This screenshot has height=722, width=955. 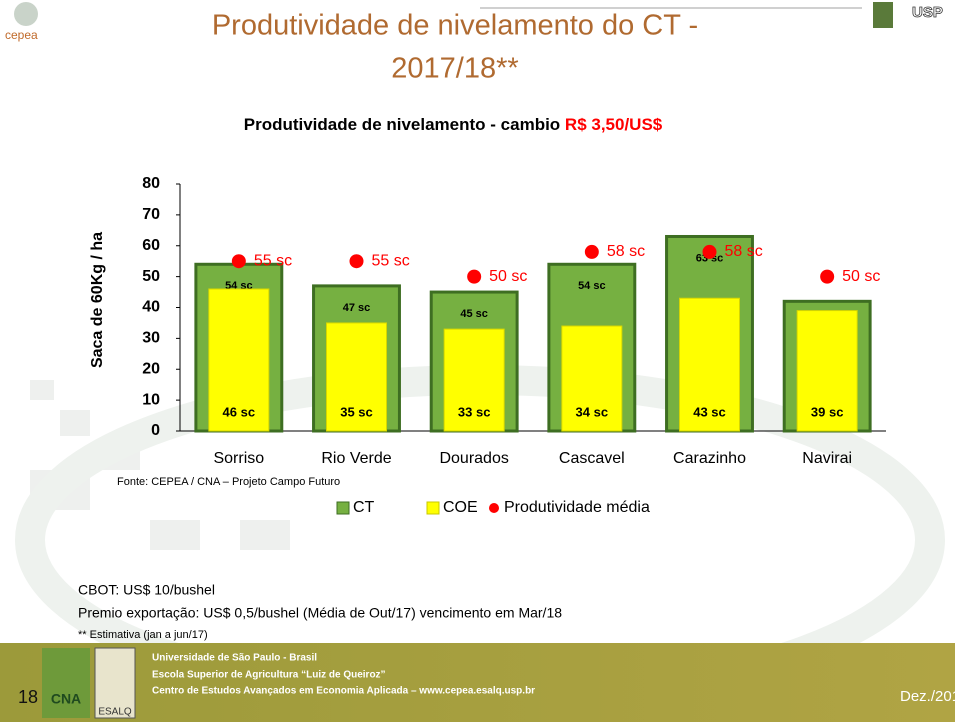 I want to click on note: ** Estimativa (jan a jun/17), so click(x=143, y=635).